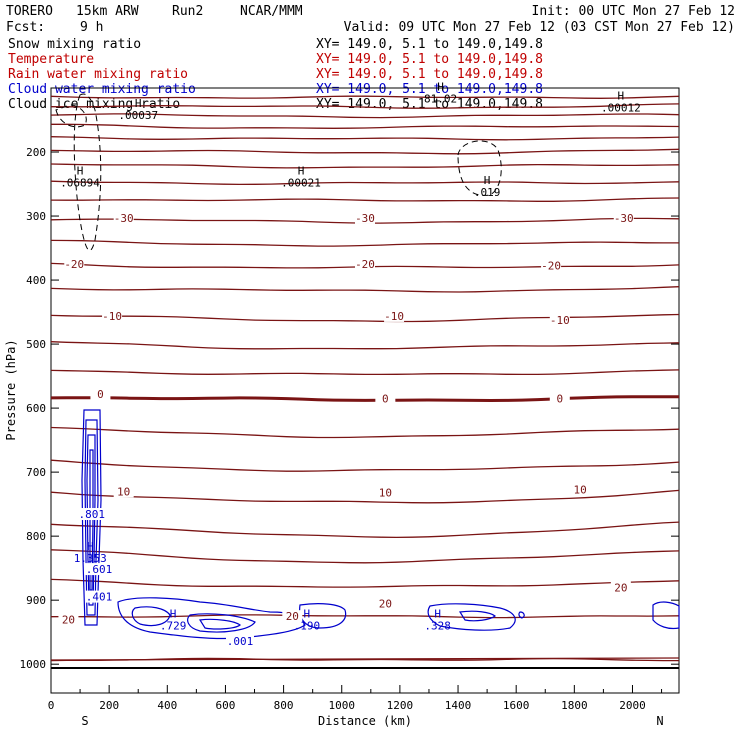  Describe the element at coordinates (621, 96) in the screenshot. I see `high-marker-4: H` at that location.